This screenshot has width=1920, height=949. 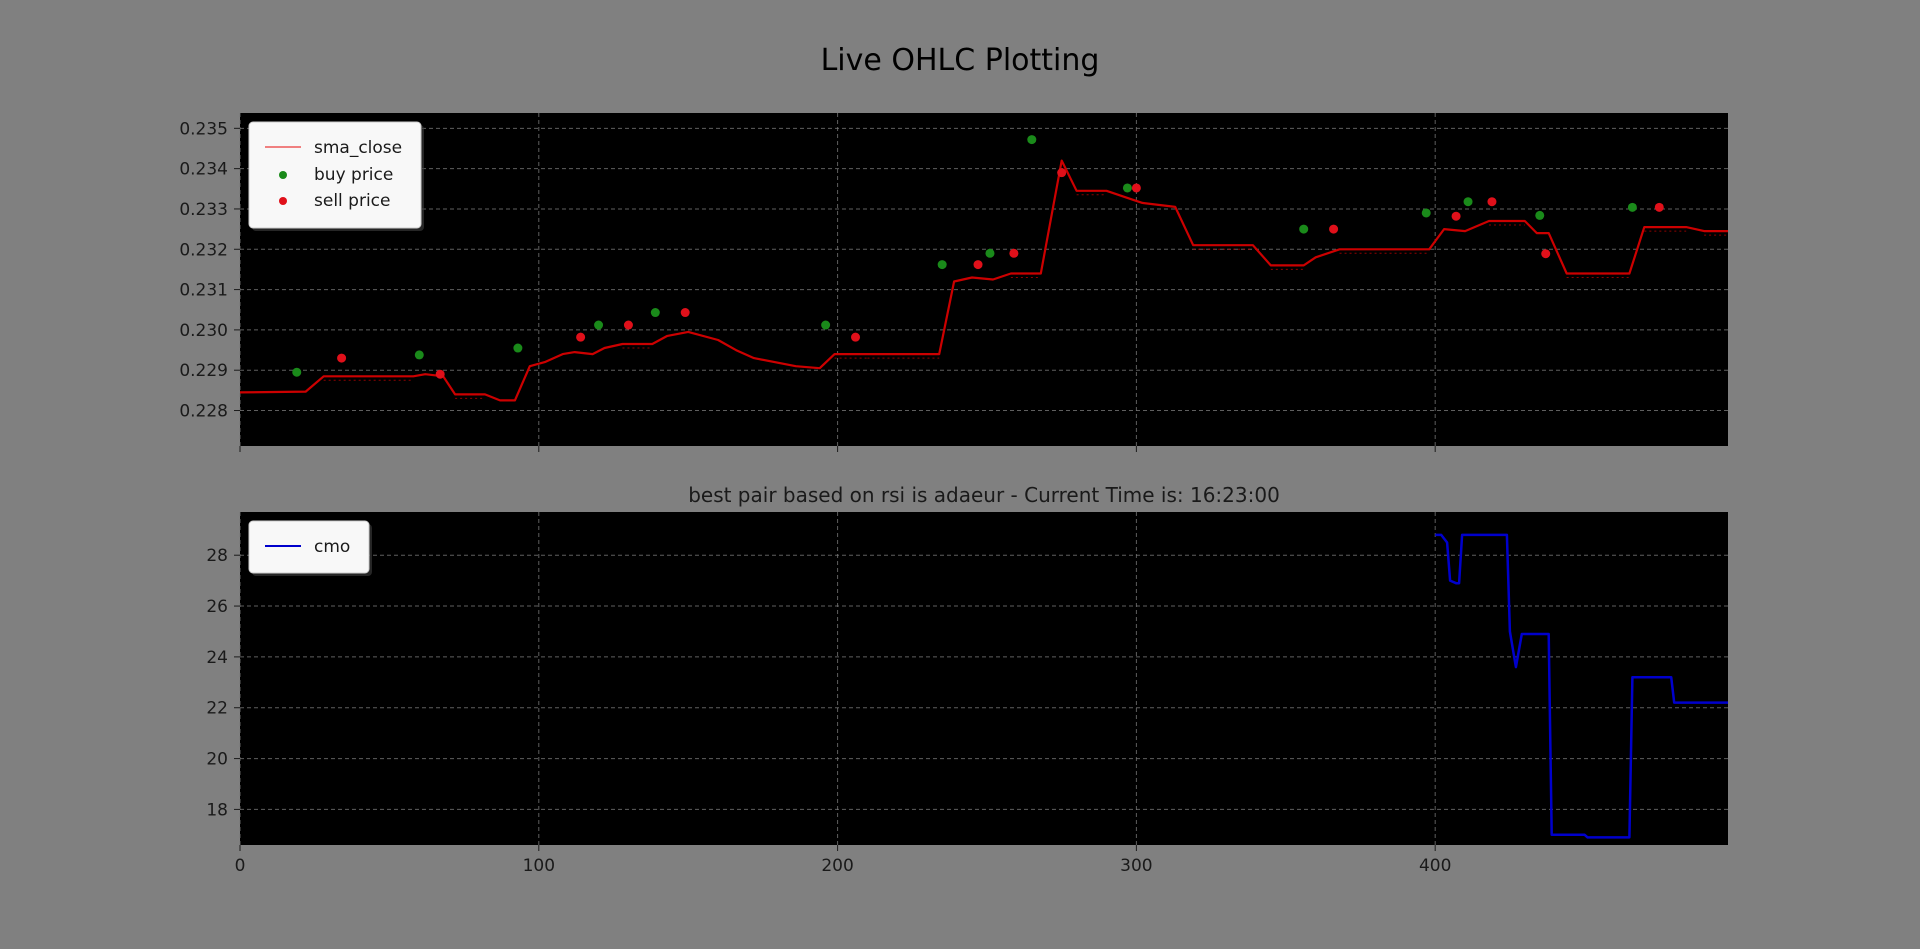 What do you see at coordinates (539, 866) in the screenshot?
I see `x-tick-label: 100` at bounding box center [539, 866].